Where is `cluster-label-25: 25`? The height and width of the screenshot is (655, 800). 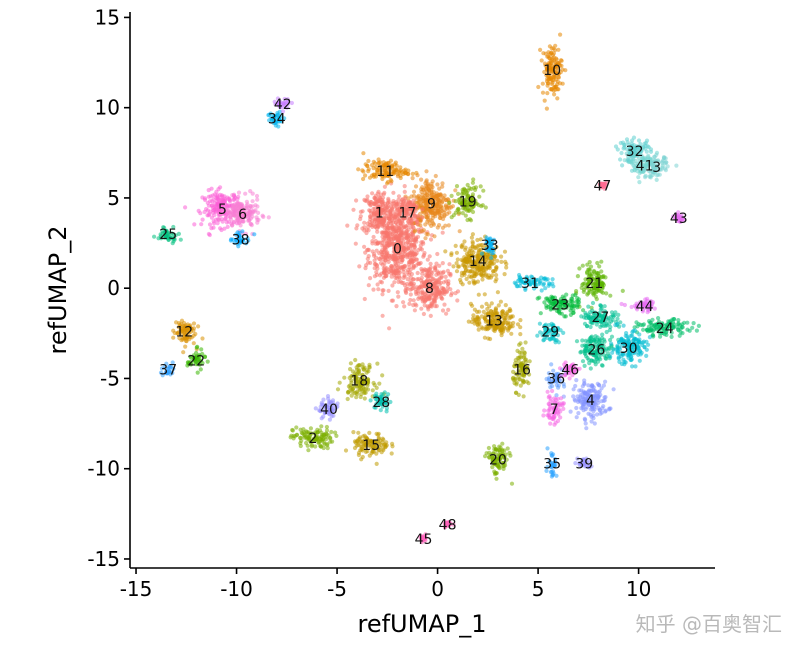 cluster-label-25: 25 is located at coordinates (168, 235).